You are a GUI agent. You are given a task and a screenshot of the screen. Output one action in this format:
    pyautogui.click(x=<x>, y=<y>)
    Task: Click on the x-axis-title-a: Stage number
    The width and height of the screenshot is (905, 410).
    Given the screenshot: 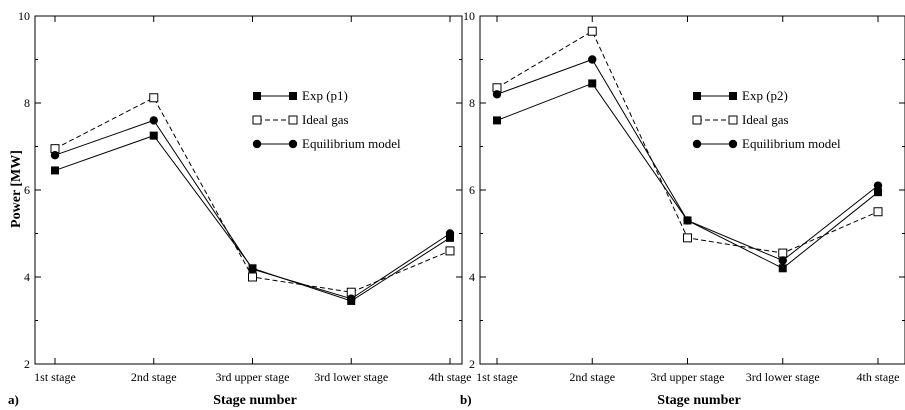 What is the action you would take?
    pyautogui.click(x=255, y=400)
    